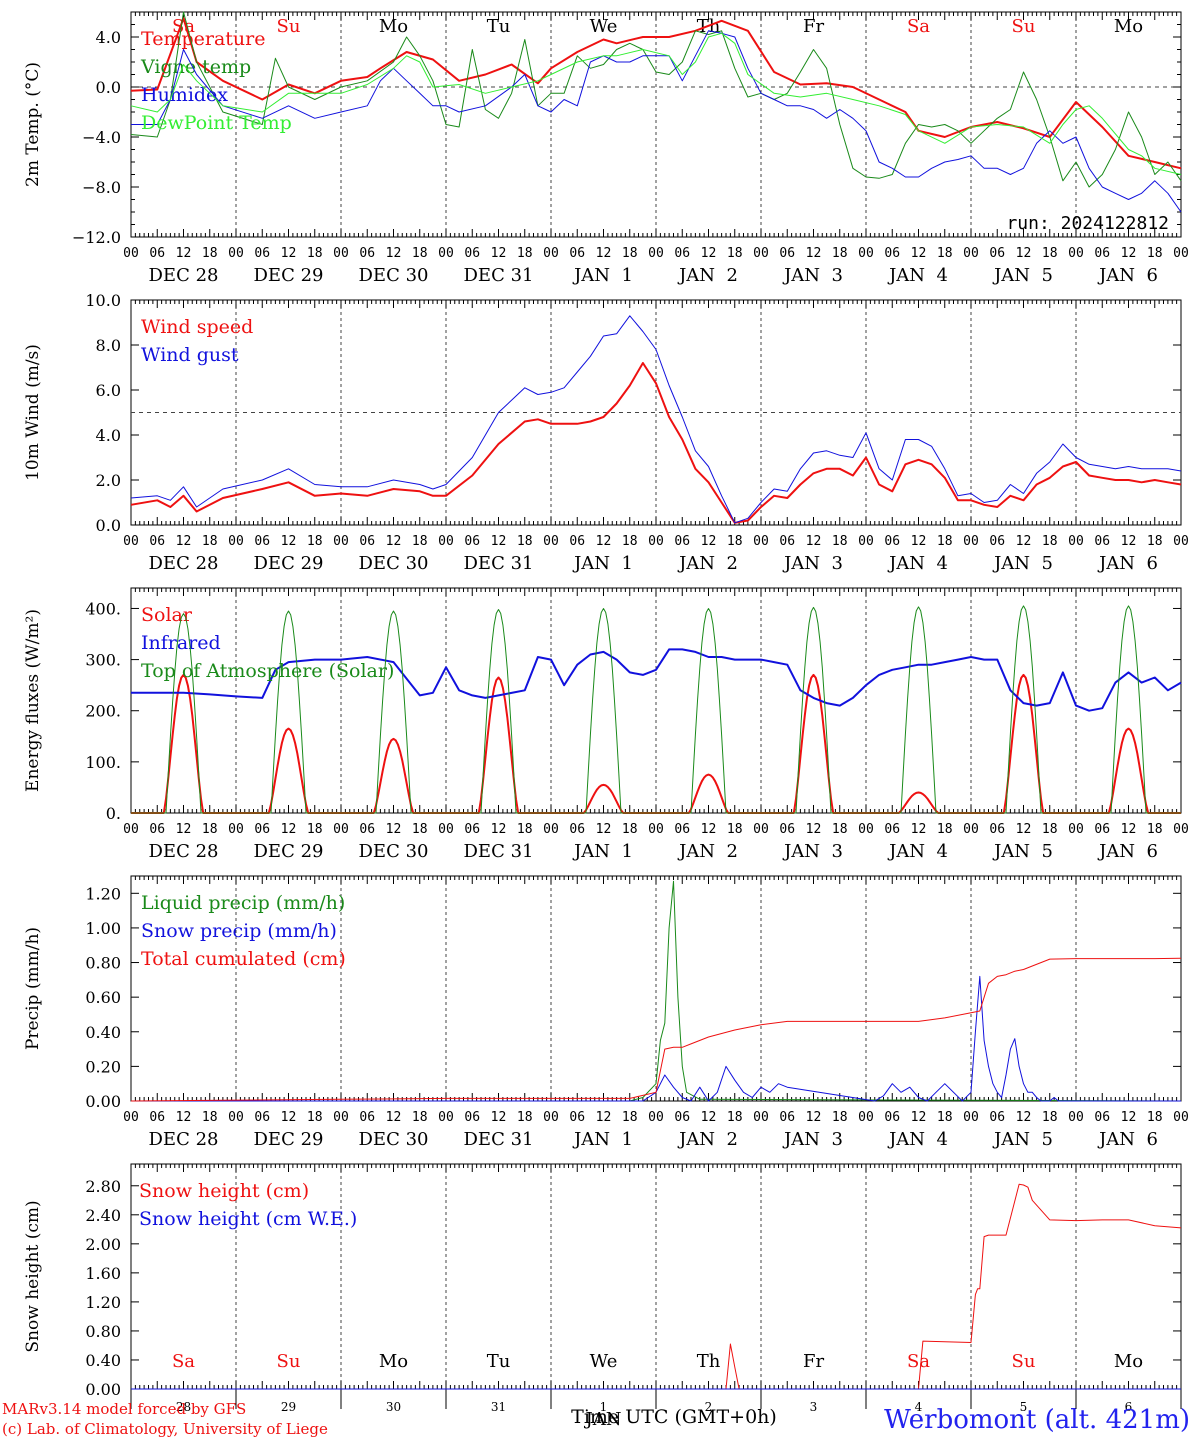 This screenshot has height=1440, width=1194. I want to click on legend-entry: Top of Atmosphere (Solar), so click(267, 671).